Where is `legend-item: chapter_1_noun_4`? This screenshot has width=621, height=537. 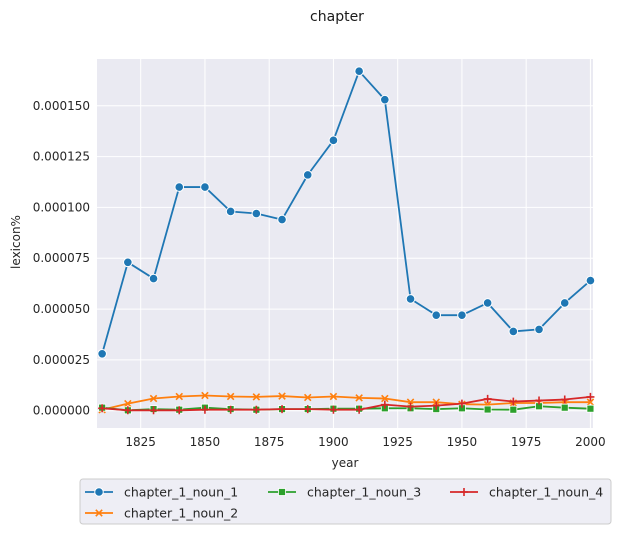
legend-item: chapter_1_noun_4 is located at coordinates (526, 492).